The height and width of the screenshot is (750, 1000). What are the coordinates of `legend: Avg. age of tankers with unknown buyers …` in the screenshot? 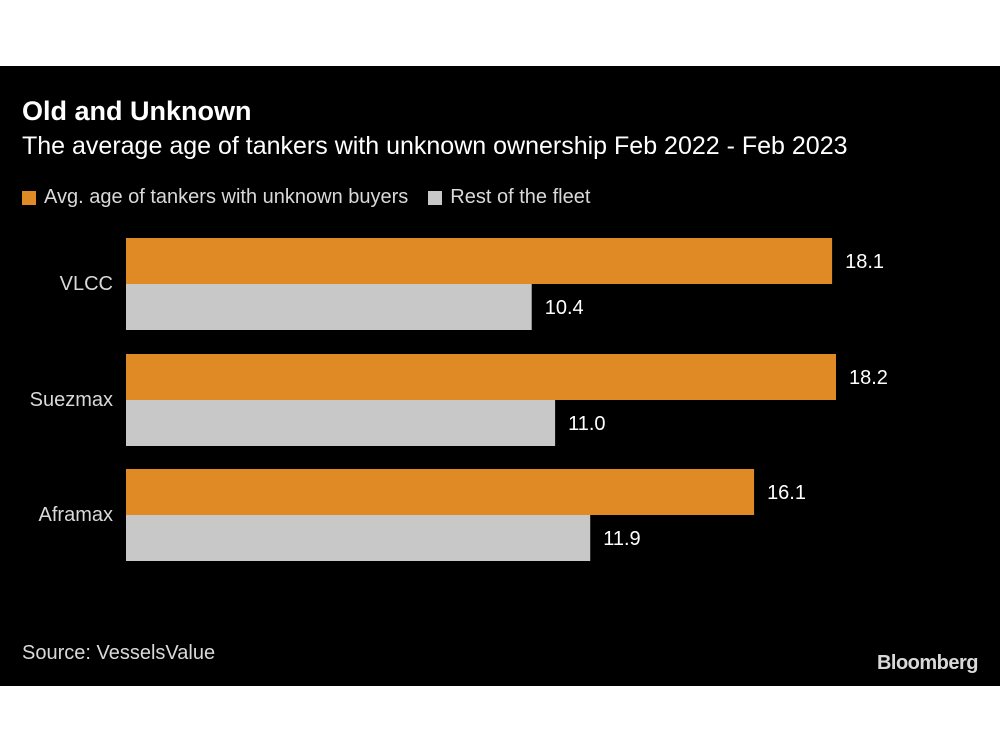 It's located at (316, 197).